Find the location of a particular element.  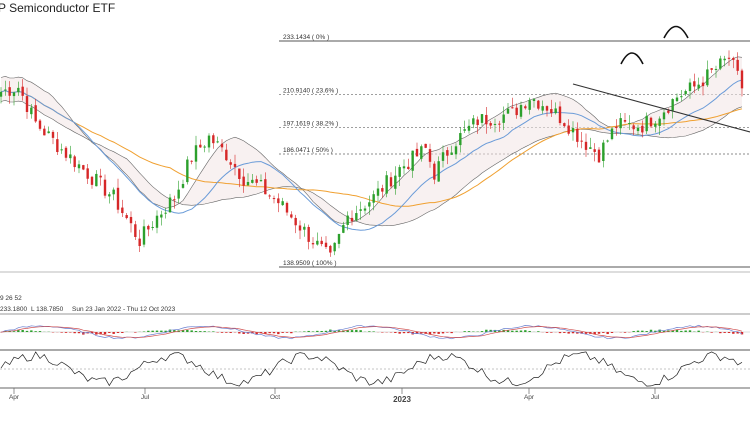

fib-label: 197.1619 ( 38.2% ) is located at coordinates (310, 123).